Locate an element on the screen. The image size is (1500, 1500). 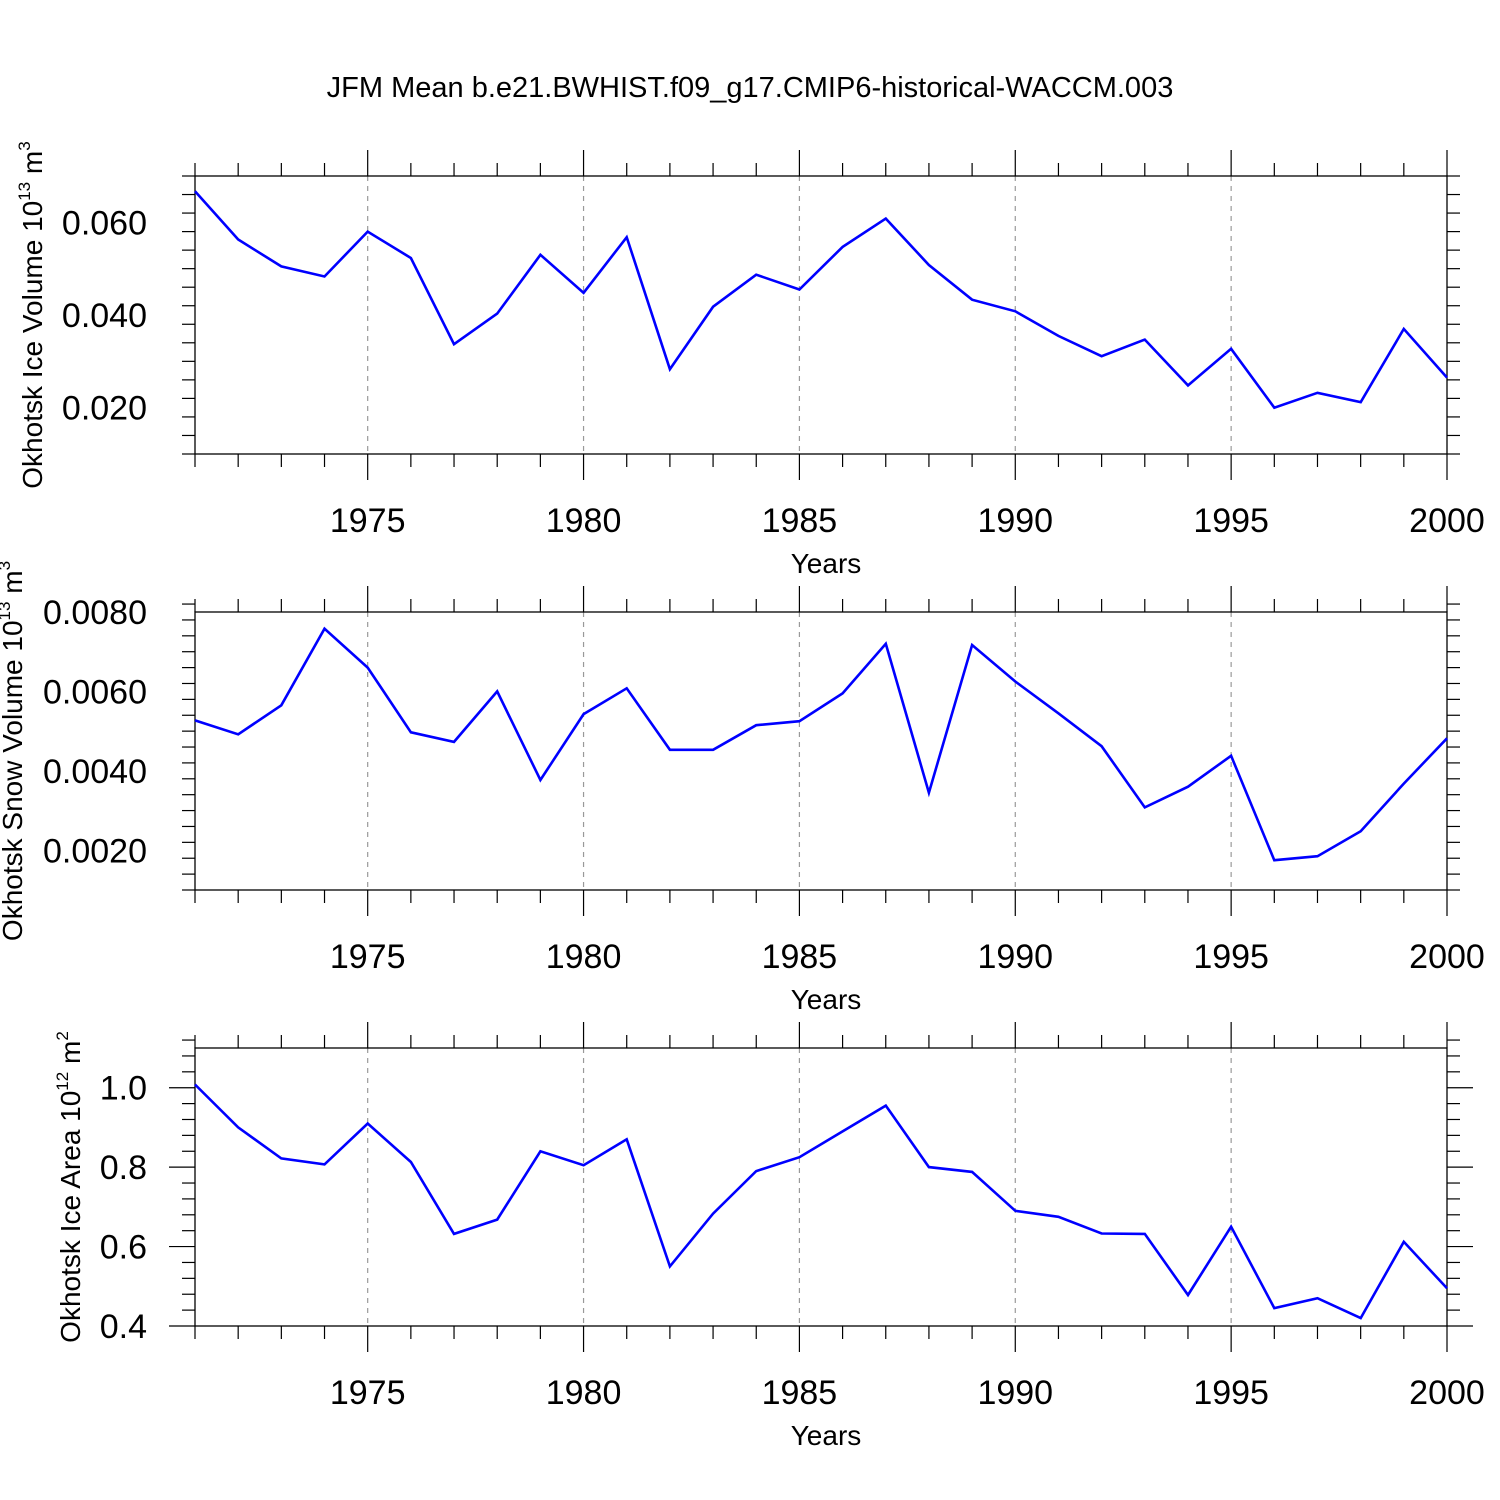
y-axis-label: Okhotsk Snow Volume 1013 m3 is located at coordinates (14, 751).